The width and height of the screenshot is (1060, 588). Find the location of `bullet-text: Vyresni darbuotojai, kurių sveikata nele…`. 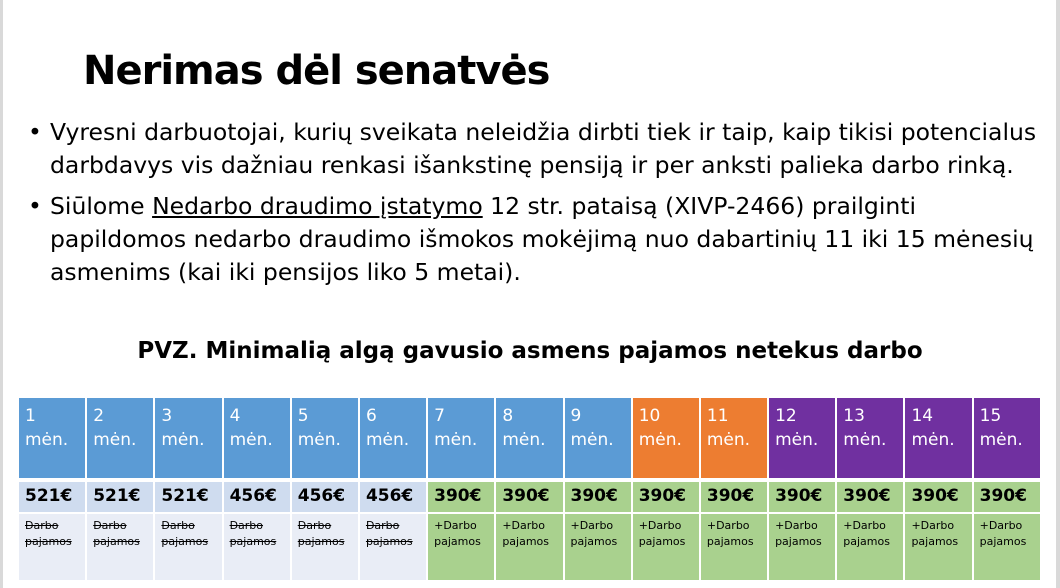

bullet-text: Vyresni darbuotojai, kurių sveikata nele… is located at coordinates (543, 148).